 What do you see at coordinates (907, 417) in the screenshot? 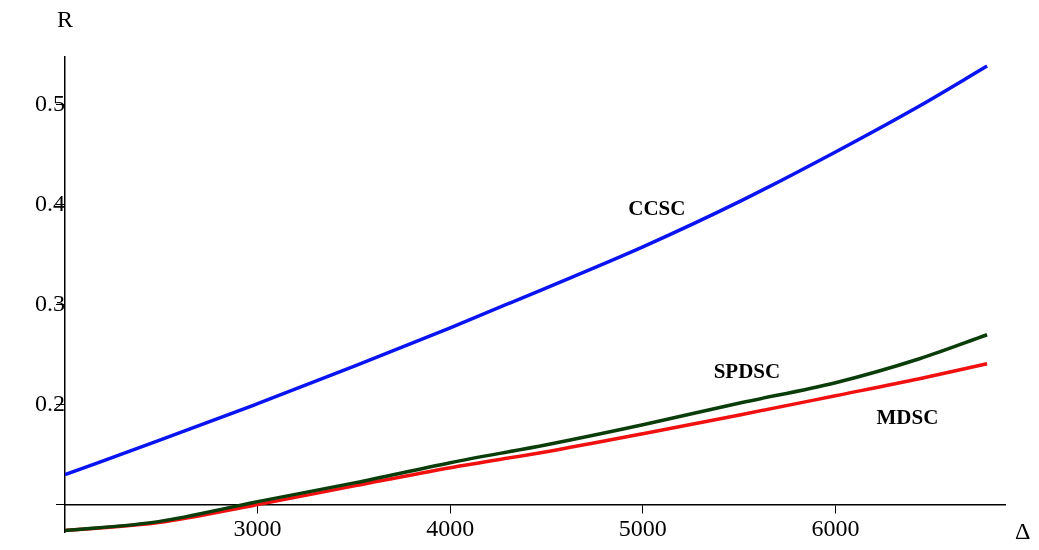
I see `series-label: MDSC` at bounding box center [907, 417].